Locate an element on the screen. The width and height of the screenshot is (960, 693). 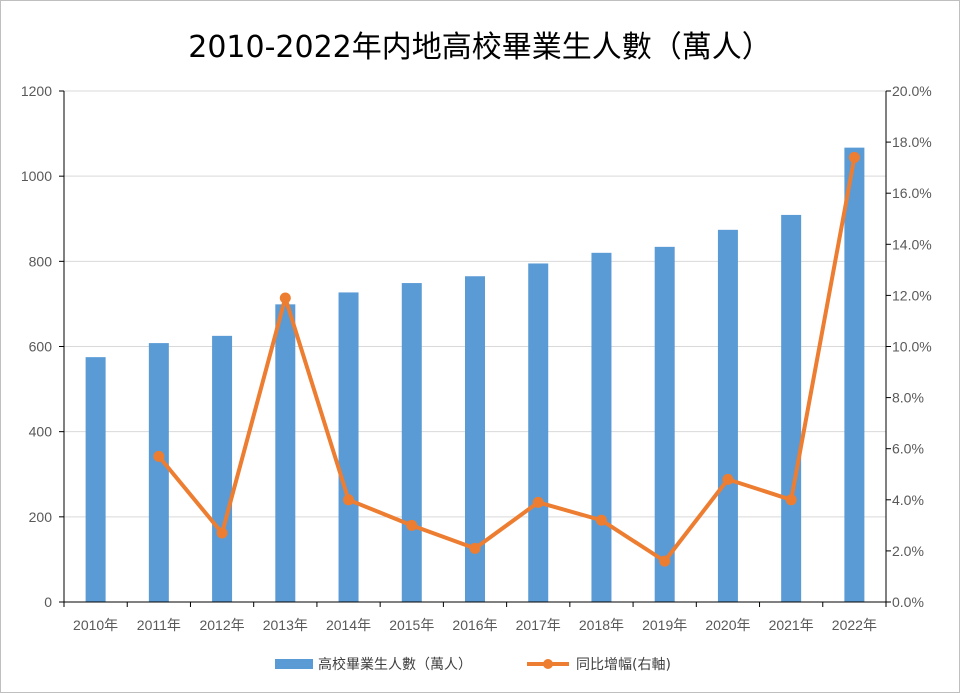
left-tick-label: 800 is located at coordinates (41, 261).